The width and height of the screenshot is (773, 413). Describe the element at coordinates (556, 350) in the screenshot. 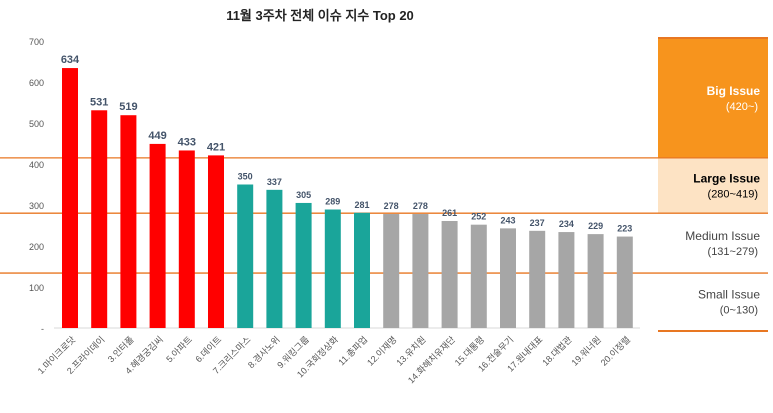

I see `x-tick-label: 18.대법관` at that location.